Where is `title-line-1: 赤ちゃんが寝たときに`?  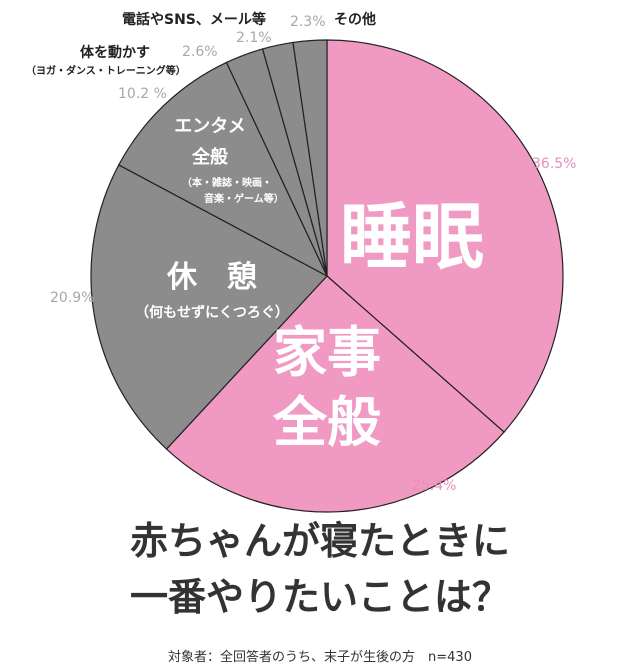
title-line-1: 赤ちゃんが寝たときに is located at coordinates (319, 541).